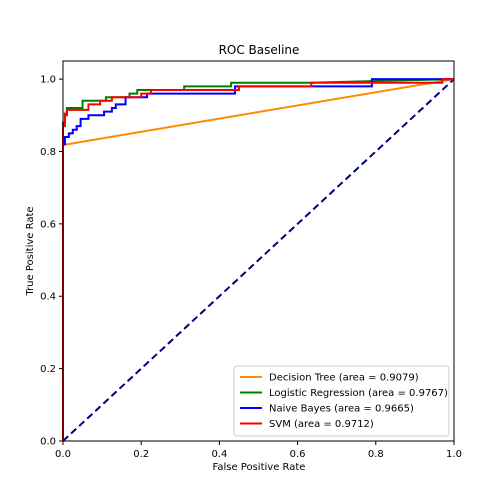  What do you see at coordinates (298, 454) in the screenshot?
I see `x-tick-label: 0.6` at bounding box center [298, 454].